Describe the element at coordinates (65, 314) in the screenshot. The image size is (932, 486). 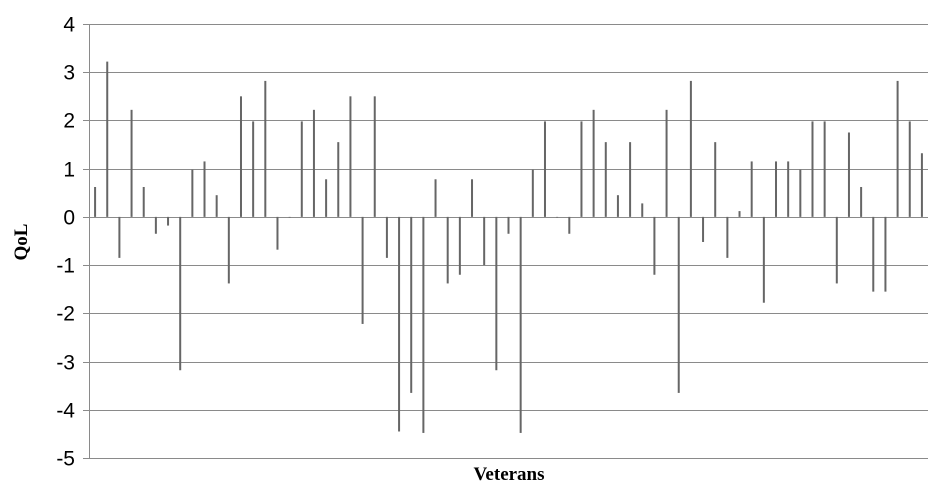
I see `y-tick-label: -2` at that location.